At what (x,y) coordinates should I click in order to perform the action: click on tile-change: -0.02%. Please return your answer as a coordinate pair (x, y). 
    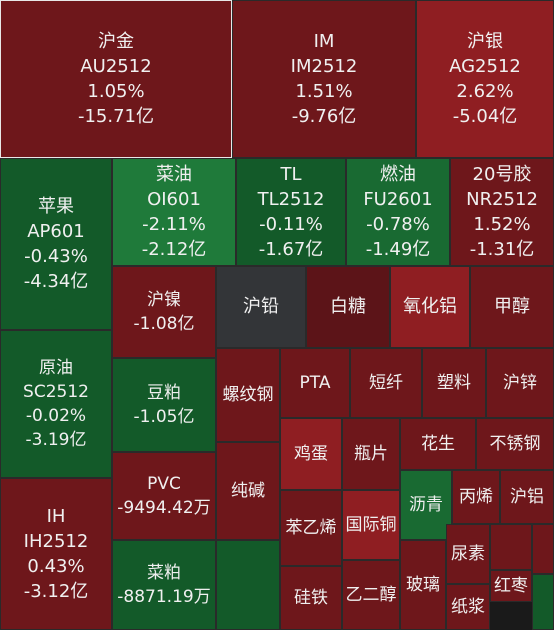
    Looking at the image, I should click on (56, 416).